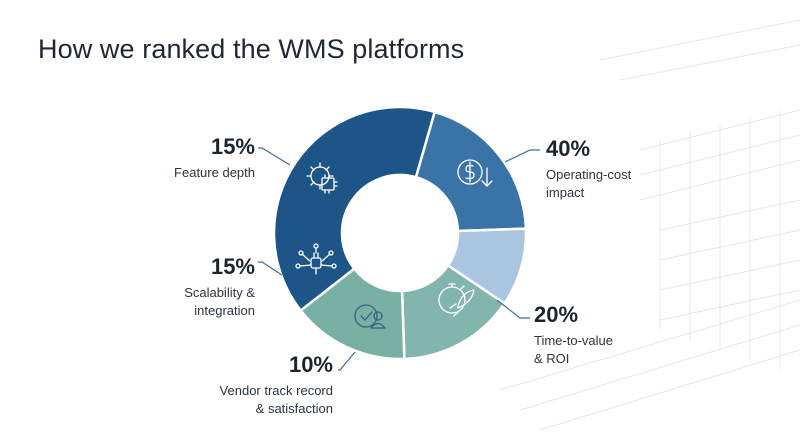 Image resolution: width=800 pixels, height=447 pixels. Describe the element at coordinates (294, 408) in the screenshot. I see `vendor-track-caption-line2: & satisfaction` at that location.